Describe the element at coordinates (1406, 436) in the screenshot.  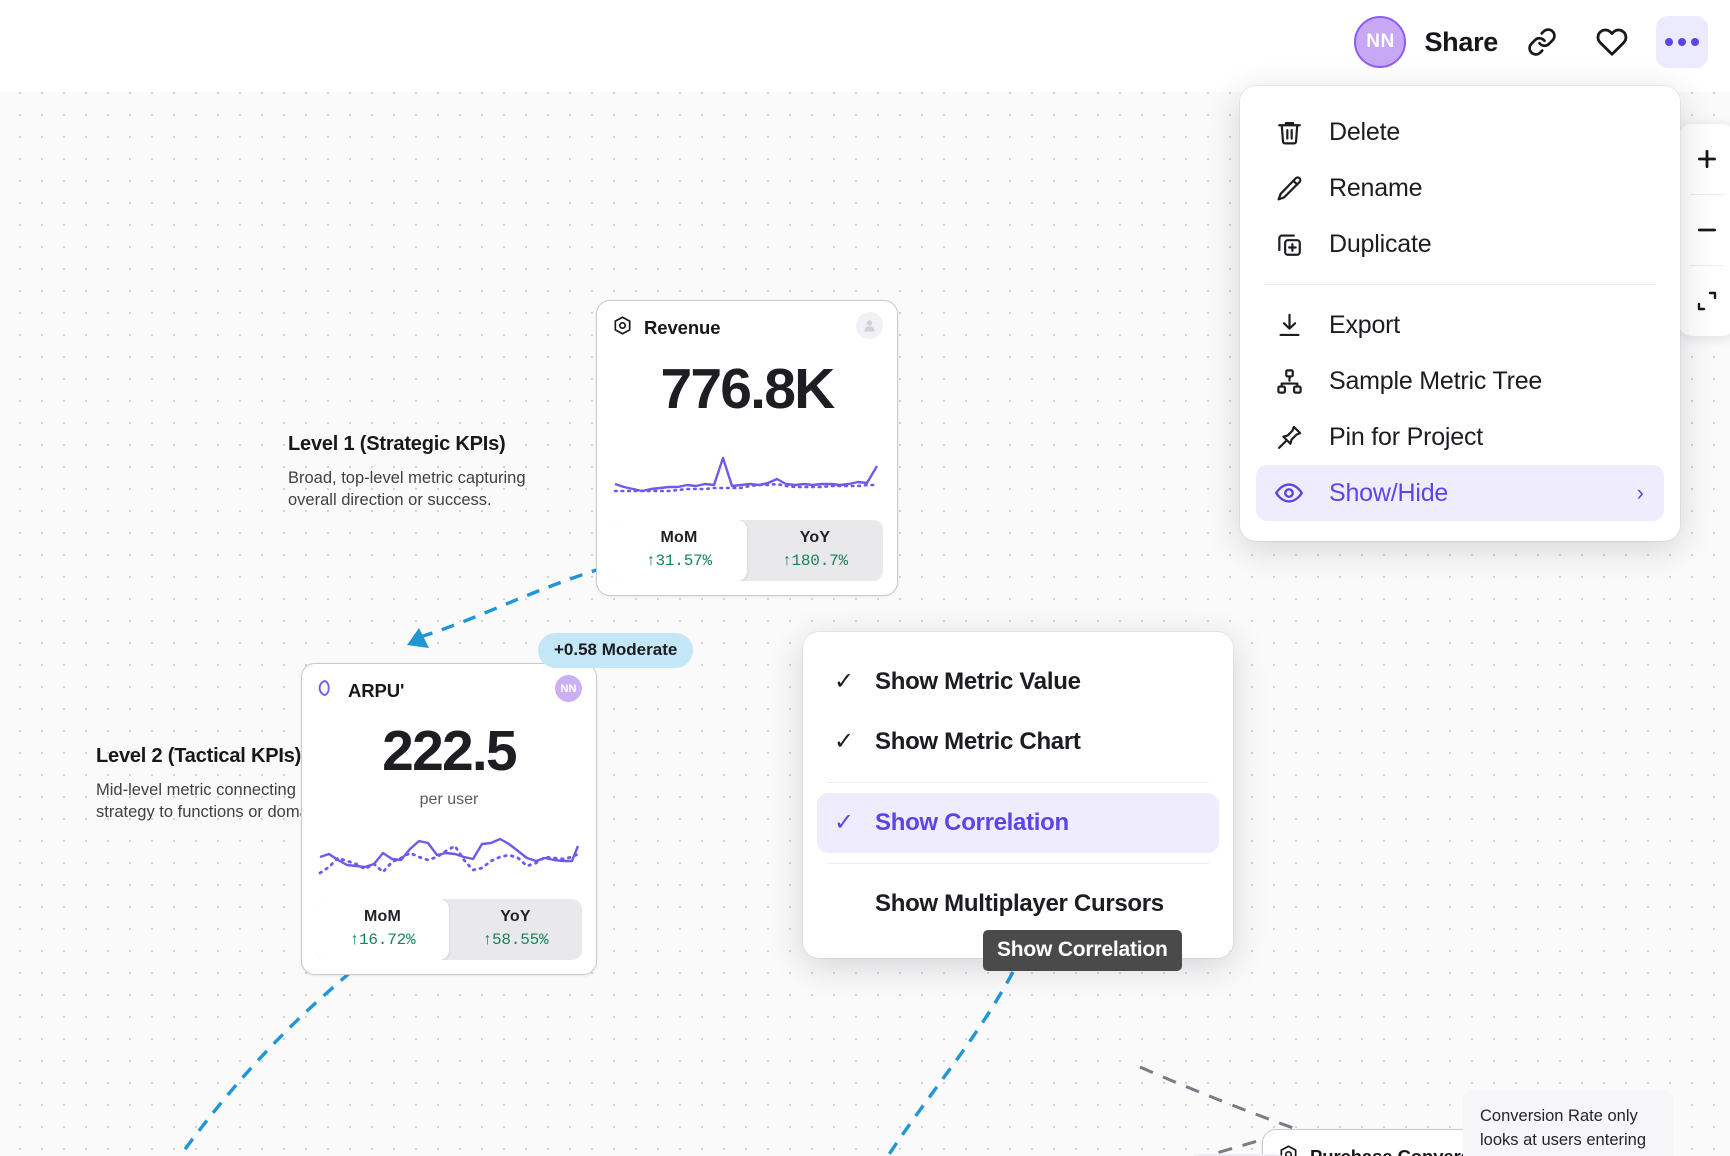
I see `menu-item-label: Pin for Project` at that location.